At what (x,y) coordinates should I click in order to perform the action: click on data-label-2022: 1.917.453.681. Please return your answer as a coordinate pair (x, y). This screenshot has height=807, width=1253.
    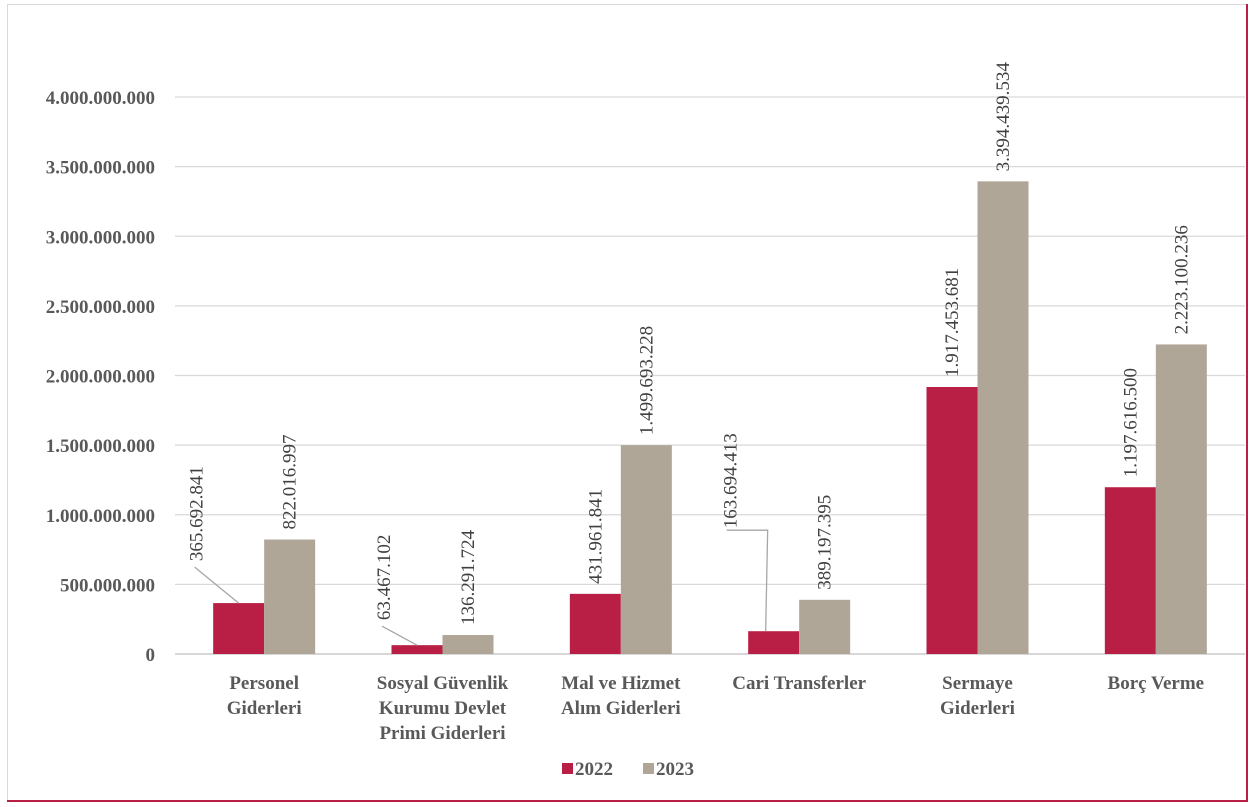
    Looking at the image, I should click on (952, 322).